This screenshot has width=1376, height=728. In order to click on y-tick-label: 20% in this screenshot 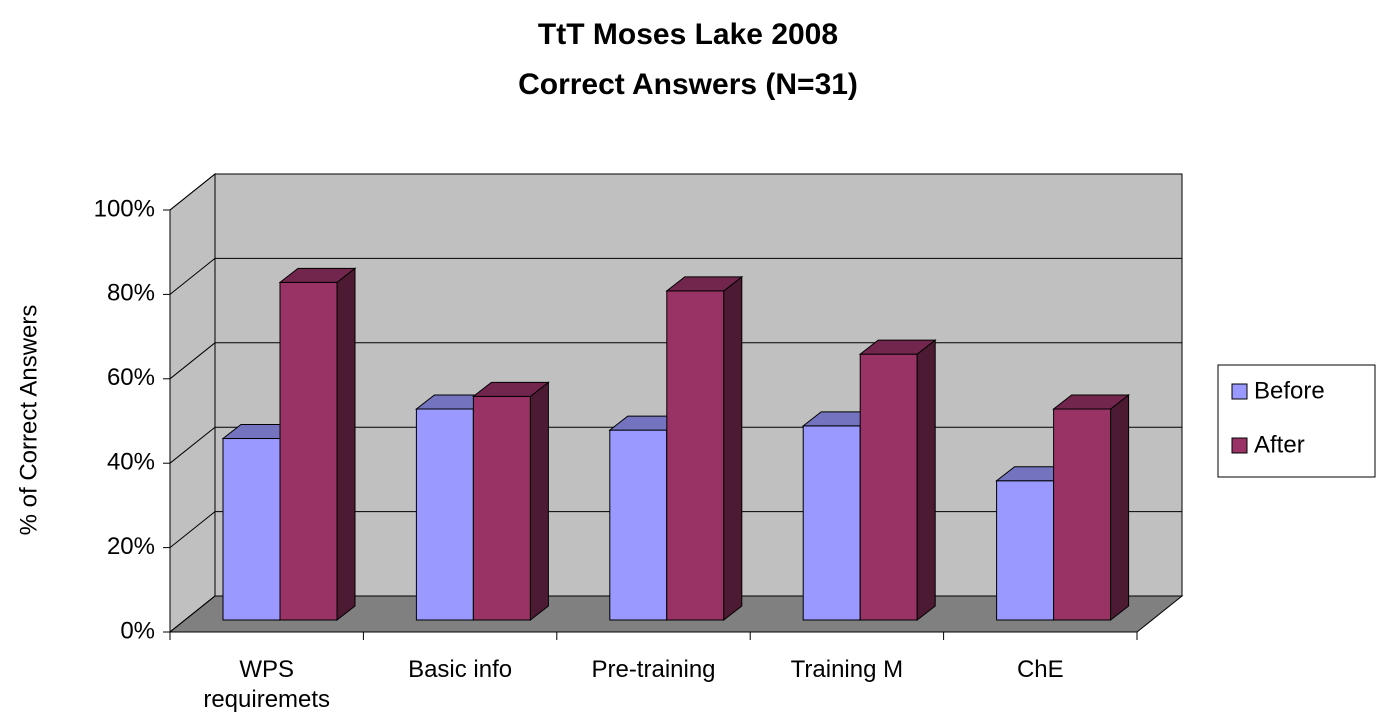, I will do `click(131, 546)`.